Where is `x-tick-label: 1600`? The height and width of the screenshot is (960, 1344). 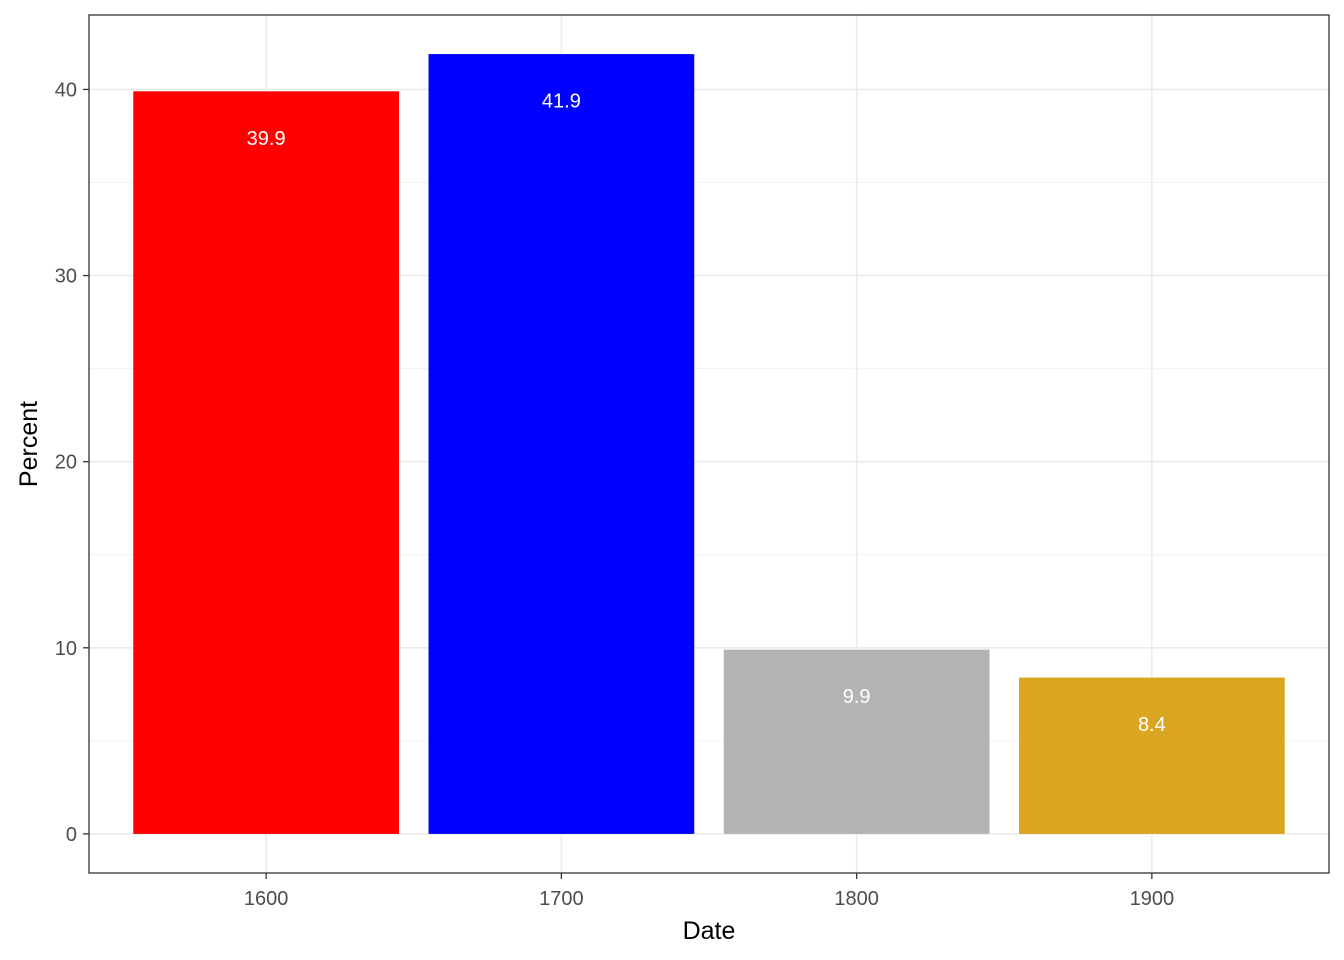 x-tick-label: 1600 is located at coordinates (266, 899).